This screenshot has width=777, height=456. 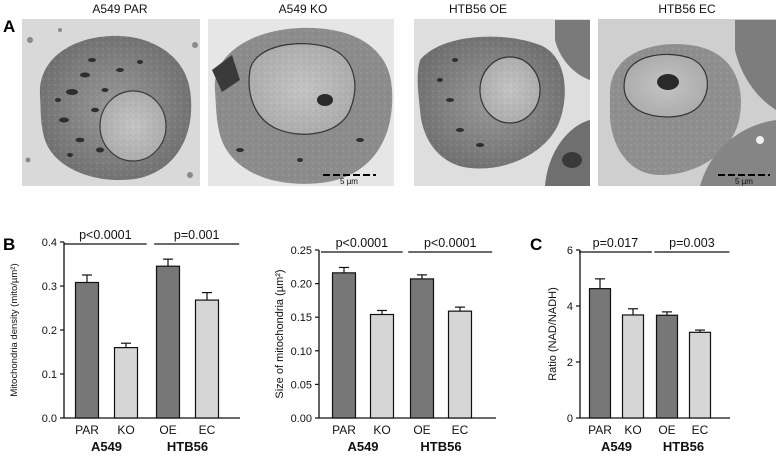 I want to click on micrograph-htb56-oe, so click(x=502, y=102).